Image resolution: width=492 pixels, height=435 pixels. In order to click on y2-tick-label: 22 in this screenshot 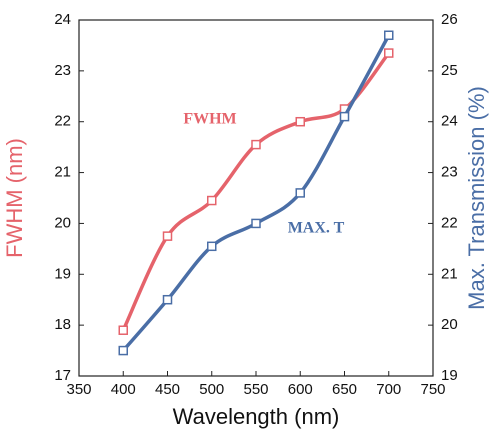, I will do `click(449, 222)`.